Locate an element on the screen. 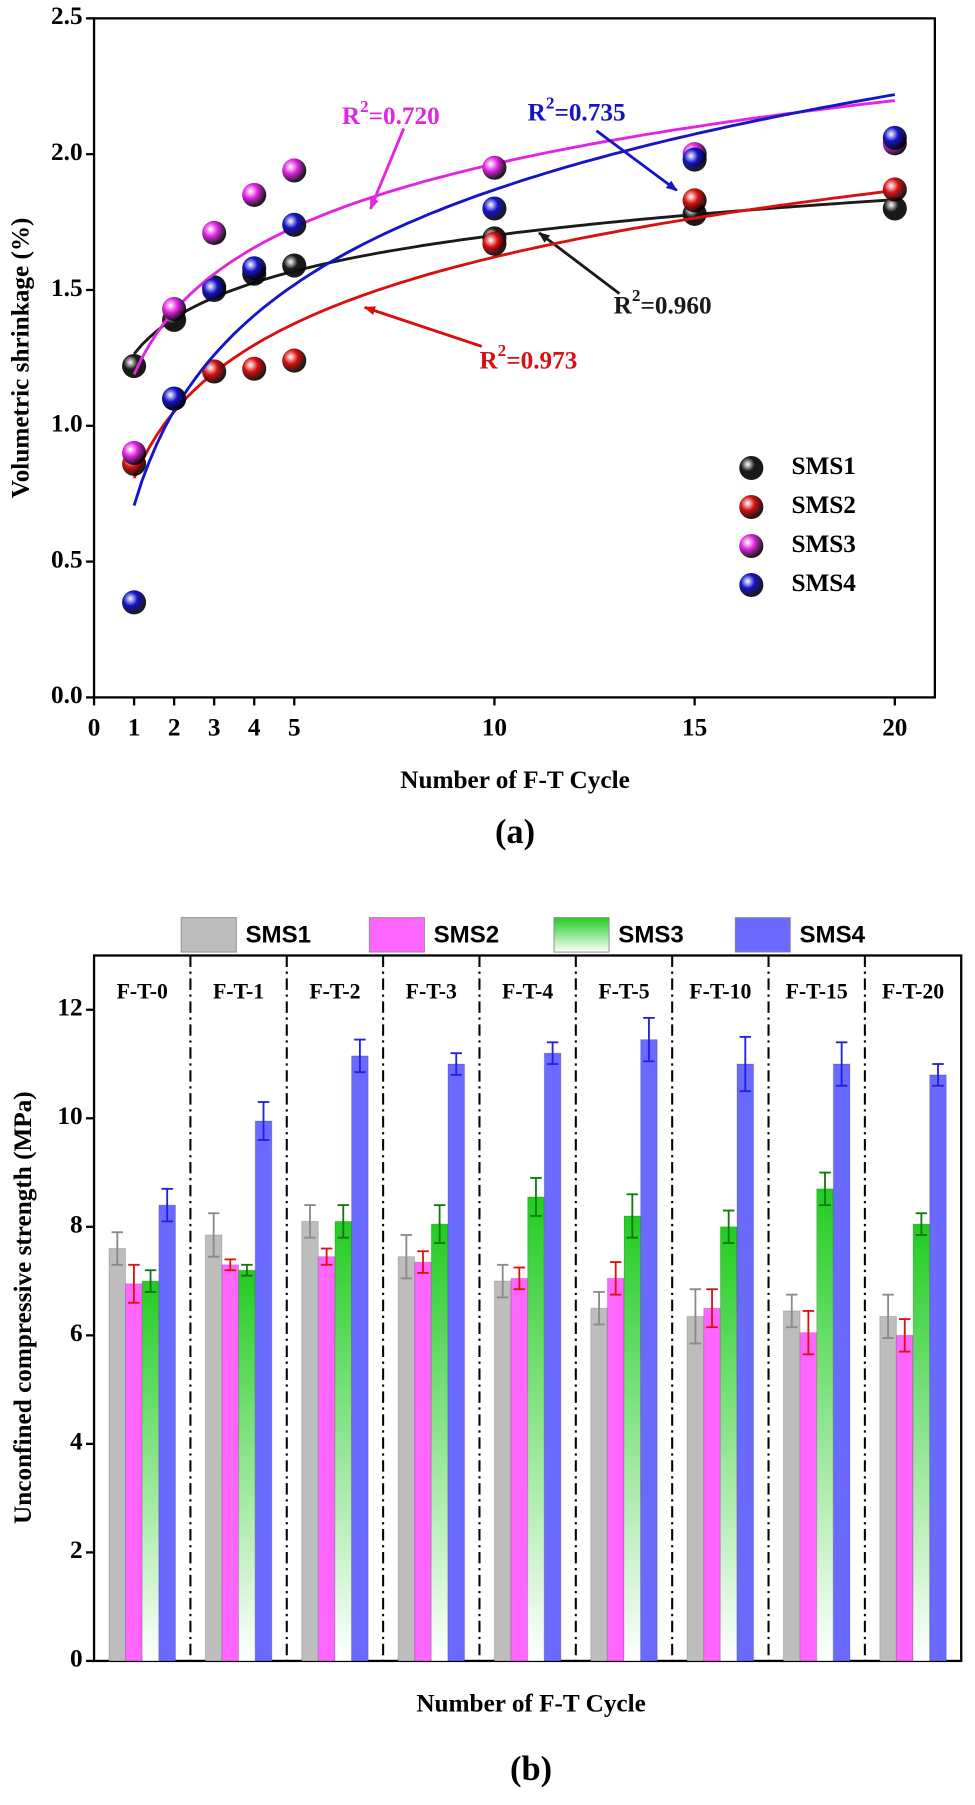 This screenshot has width=975, height=1805. fit-label-suffix: =0.960 is located at coordinates (675, 305).